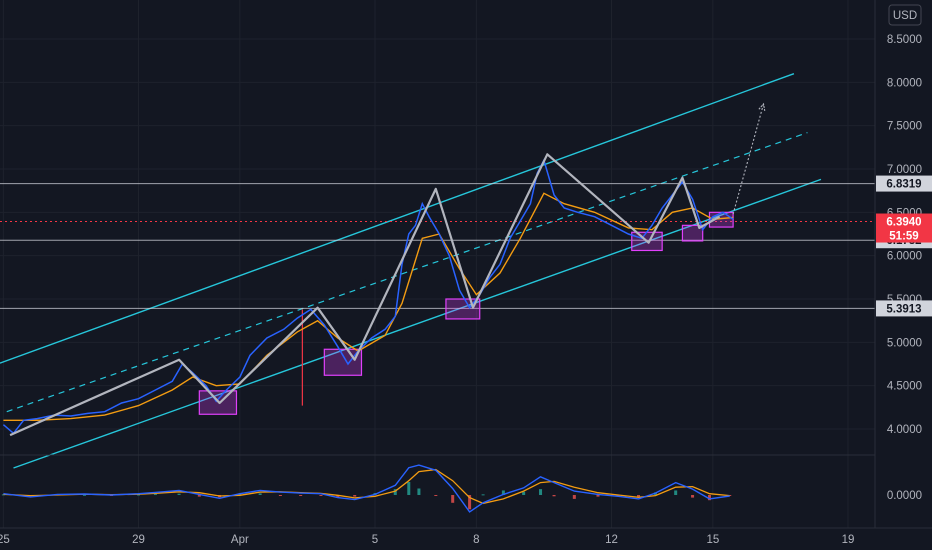 The height and width of the screenshot is (550, 932). I want to click on y-tick-label-2: 5.0000, so click(904, 343).